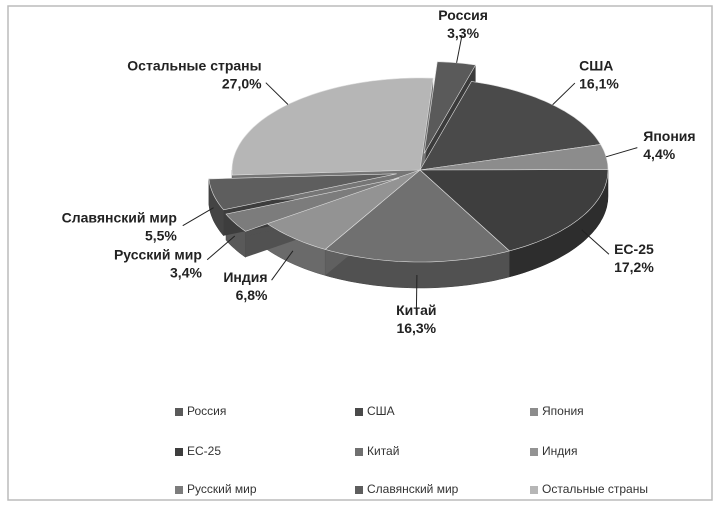 Image resolution: width=720 pixels, height=507 pixels. What do you see at coordinates (222, 489) in the screenshot?
I see `legend-label: Русский мир` at bounding box center [222, 489].